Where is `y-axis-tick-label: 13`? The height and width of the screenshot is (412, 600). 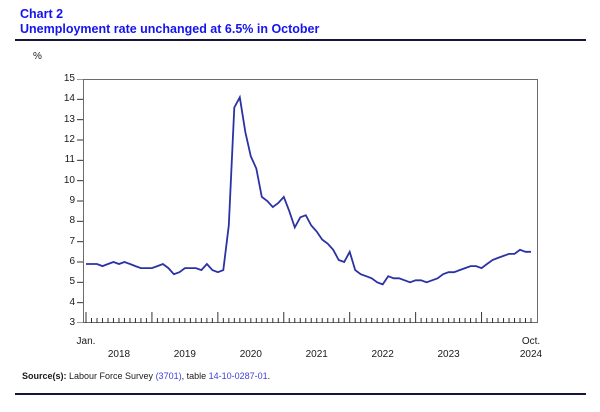
y-axis-tick-label: 13 is located at coordinates (69, 119).